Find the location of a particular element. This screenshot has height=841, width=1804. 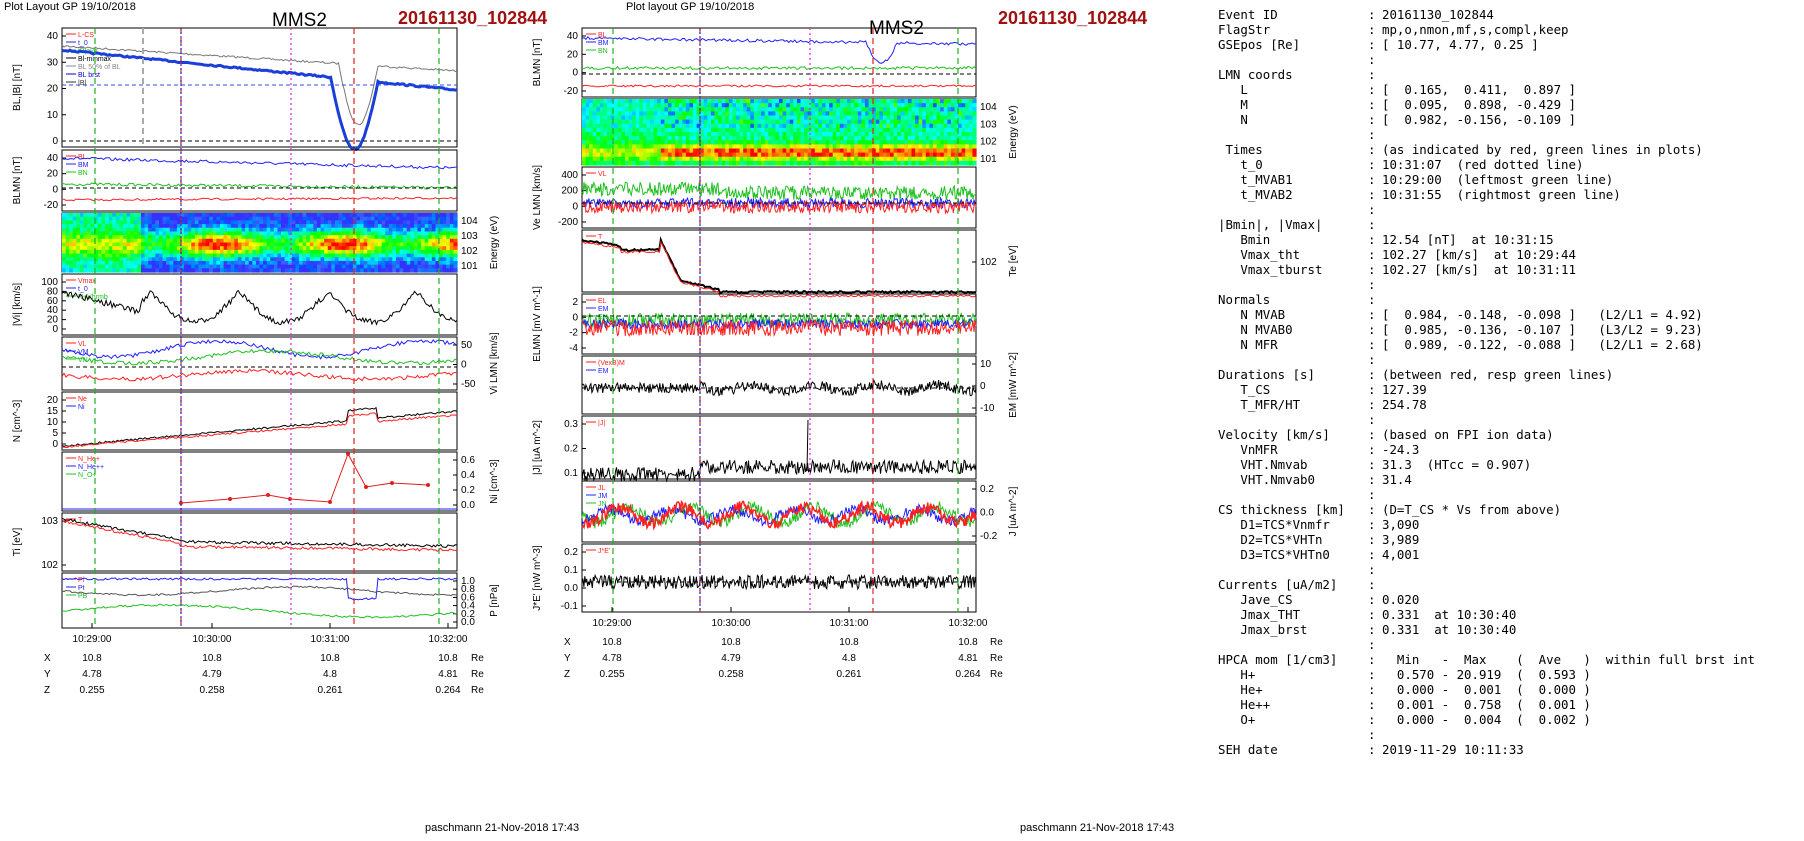

info-row: Jmax_brst:0.331 at 10:30:40 is located at coordinates (1486, 629).